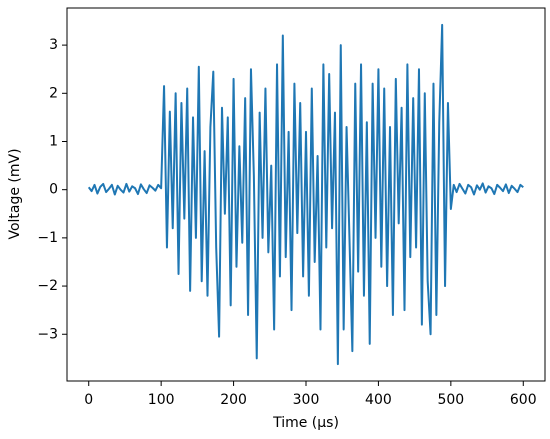 This screenshot has width=550, height=439. Describe the element at coordinates (306, 400) in the screenshot. I see `x-tick-label: 300` at that location.